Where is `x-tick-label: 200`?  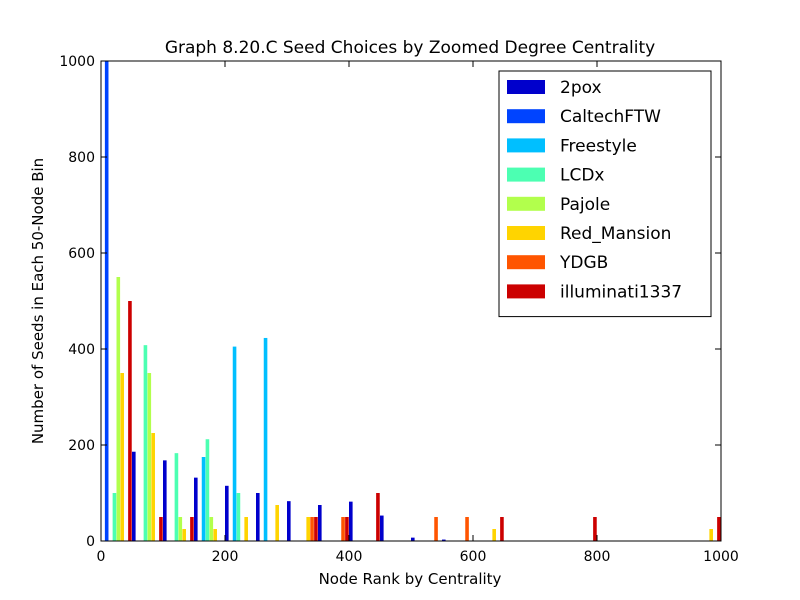
x-tick-label: 200 is located at coordinates (225, 557).